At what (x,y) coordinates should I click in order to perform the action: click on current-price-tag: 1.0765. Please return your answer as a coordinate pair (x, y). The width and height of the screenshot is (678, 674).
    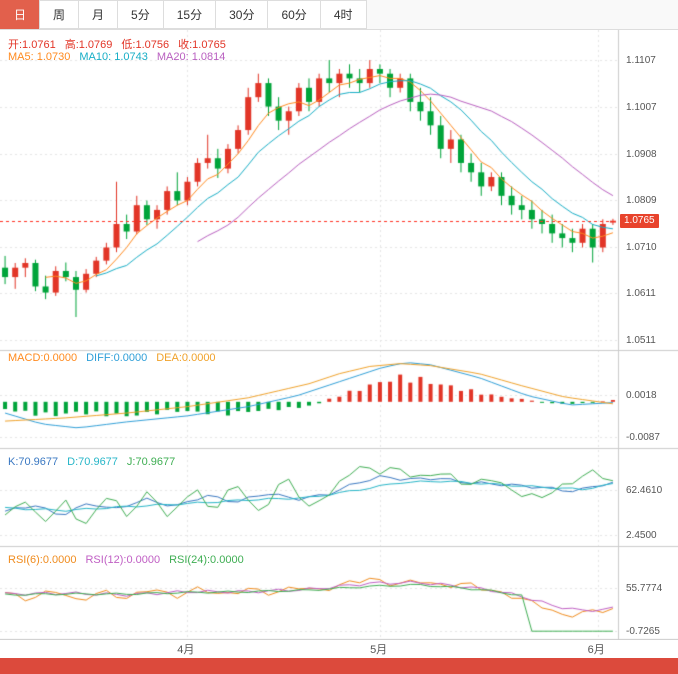
    Looking at the image, I should click on (639, 220).